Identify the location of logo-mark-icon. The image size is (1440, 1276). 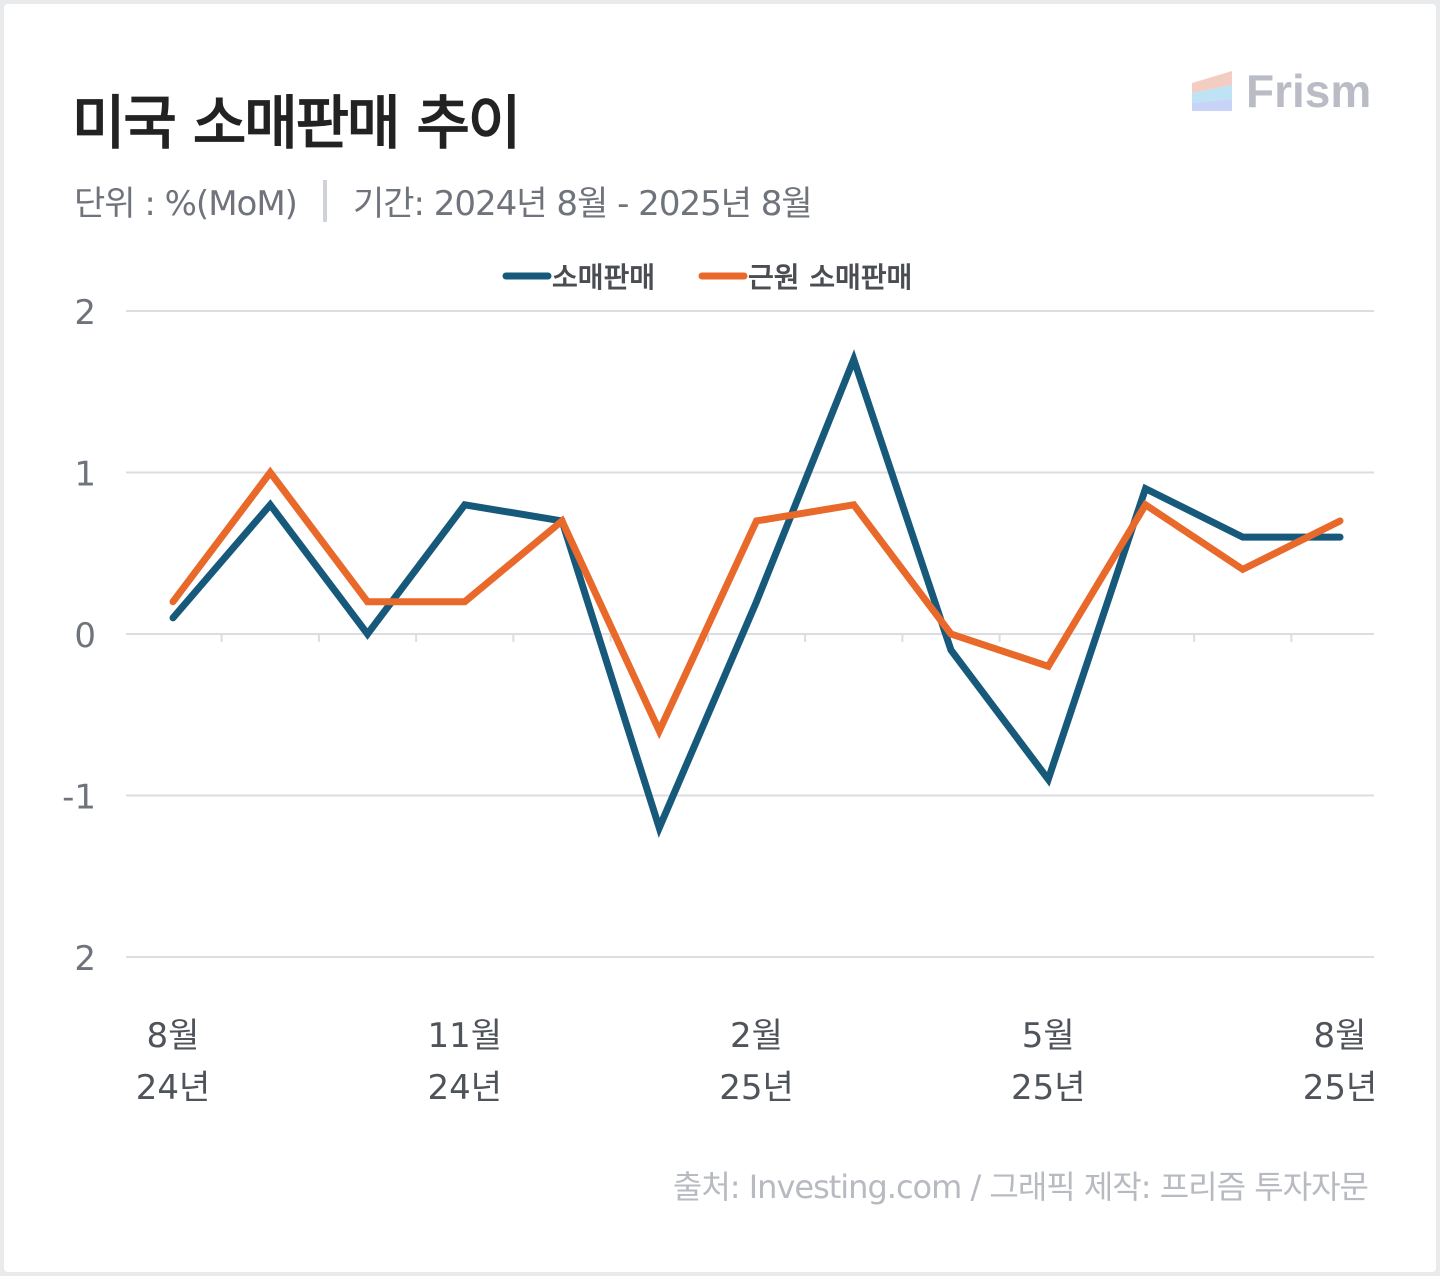
(1212, 91).